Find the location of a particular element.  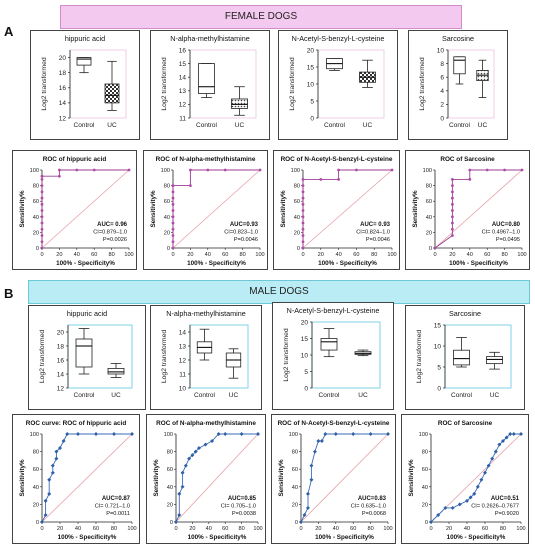

roc-annotation: AUC= 0.93 is located at coordinates (375, 225).